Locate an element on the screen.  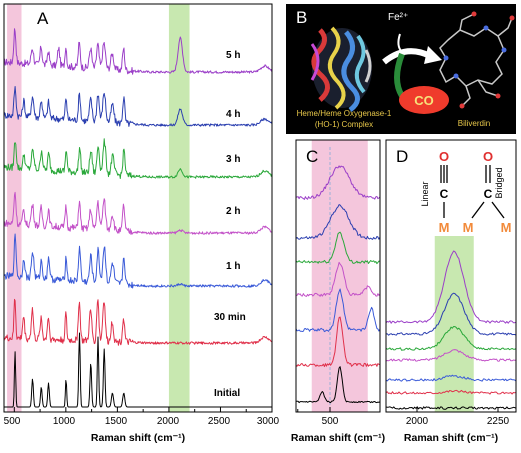
c-xtick-500: 500 is located at coordinates (330, 421).